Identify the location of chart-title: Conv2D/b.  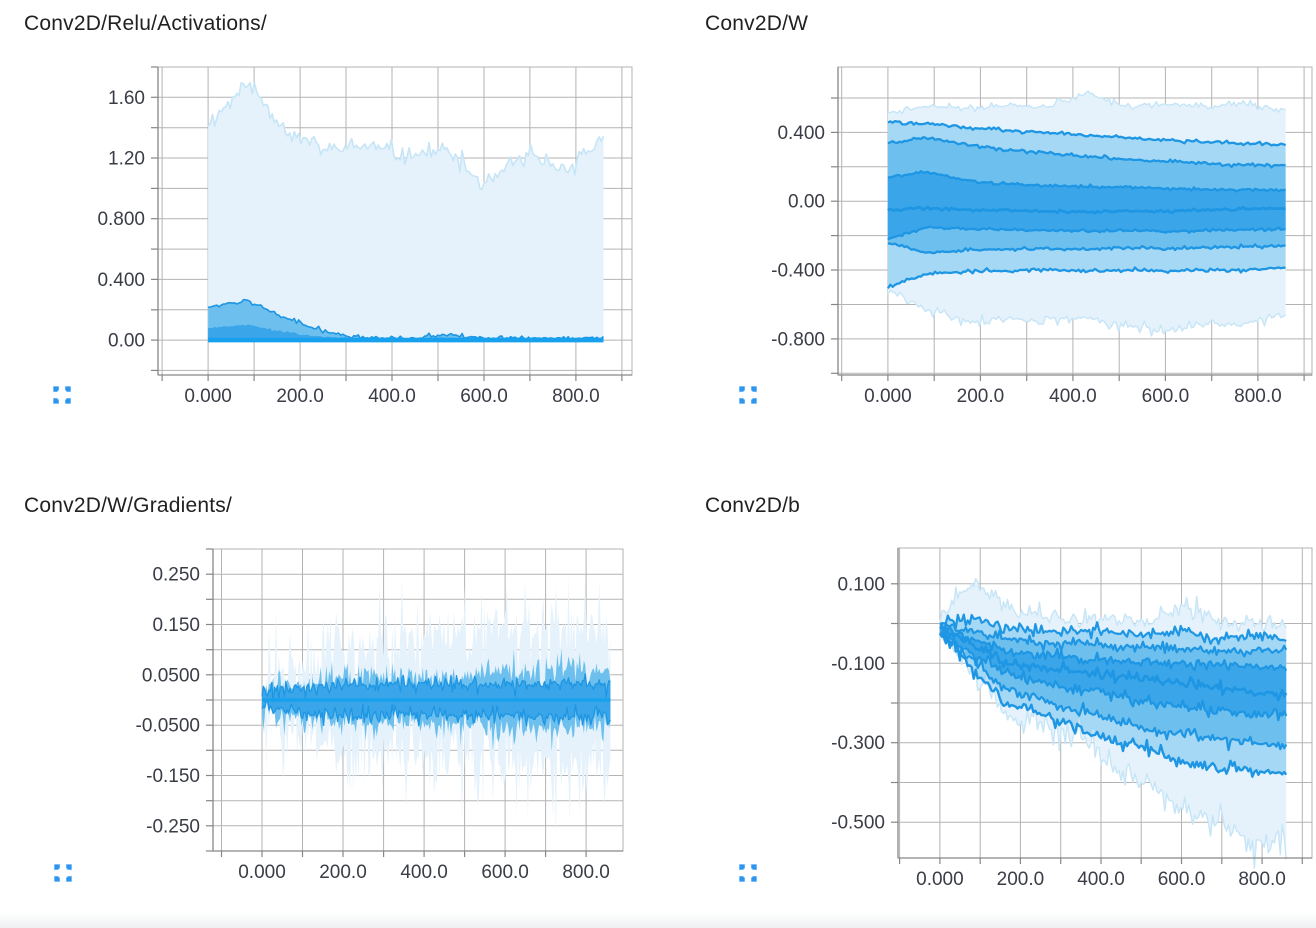
(752, 505).